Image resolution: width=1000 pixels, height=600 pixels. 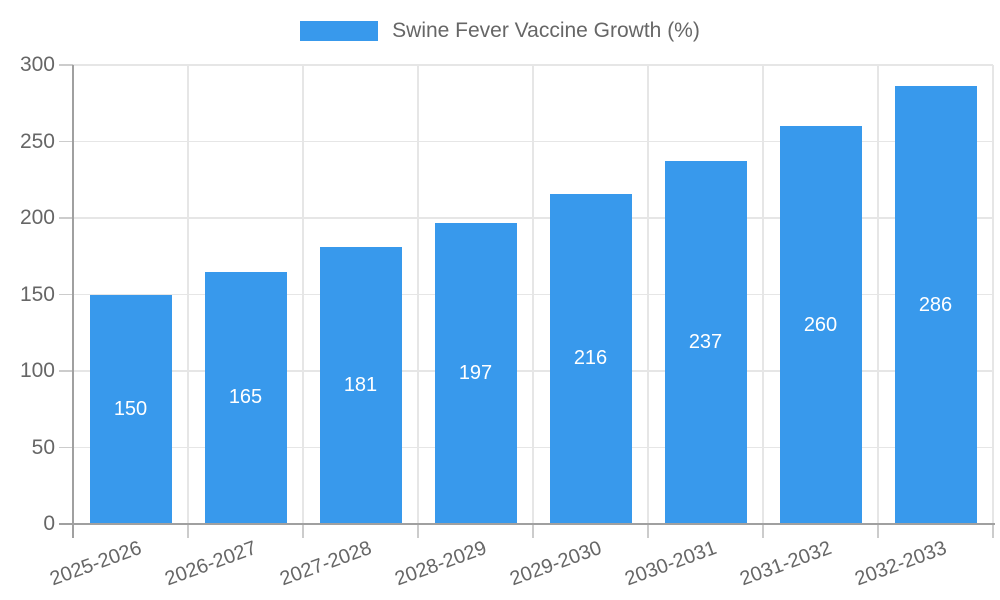 I want to click on x-tick-label: 2029-2030, so click(x=555, y=563).